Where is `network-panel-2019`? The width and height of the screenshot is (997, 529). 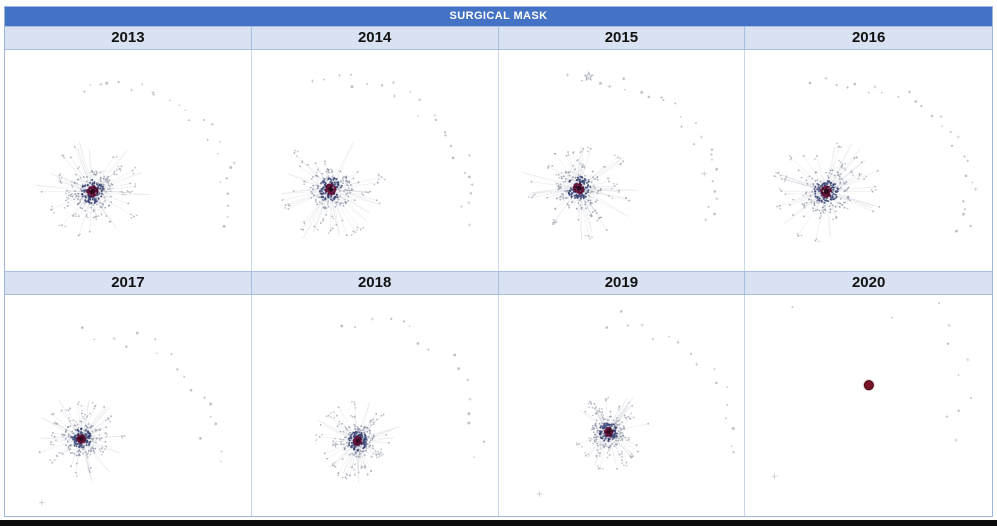
network-panel-2019 is located at coordinates (622, 405).